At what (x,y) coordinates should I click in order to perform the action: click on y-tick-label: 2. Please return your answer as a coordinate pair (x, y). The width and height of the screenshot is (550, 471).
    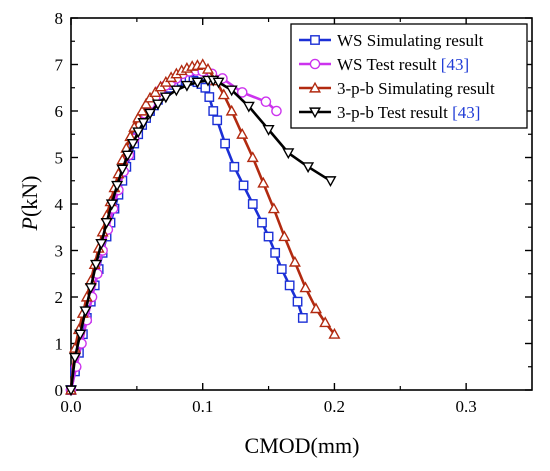
    Looking at the image, I should click on (59, 297).